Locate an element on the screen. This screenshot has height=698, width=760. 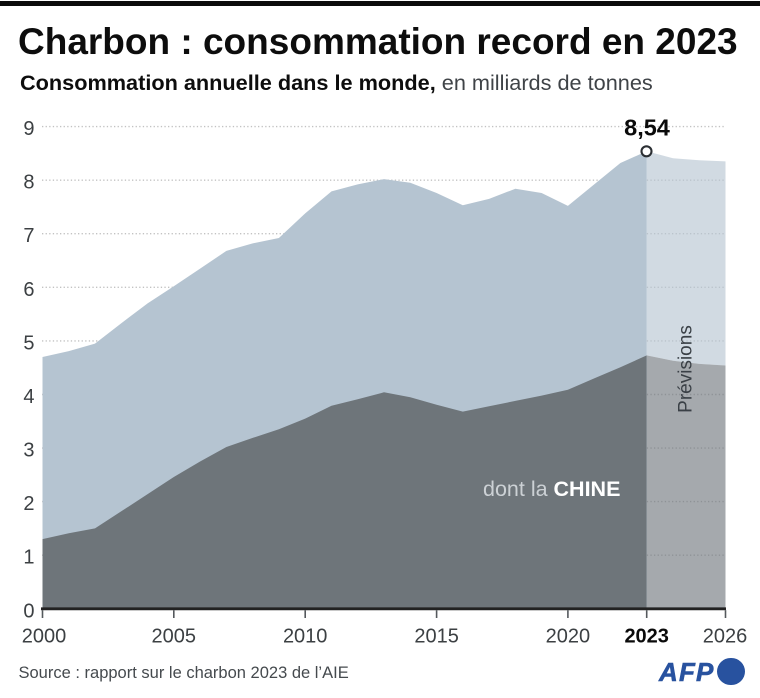
svg-text: 3 is located at coordinates (28, 451).